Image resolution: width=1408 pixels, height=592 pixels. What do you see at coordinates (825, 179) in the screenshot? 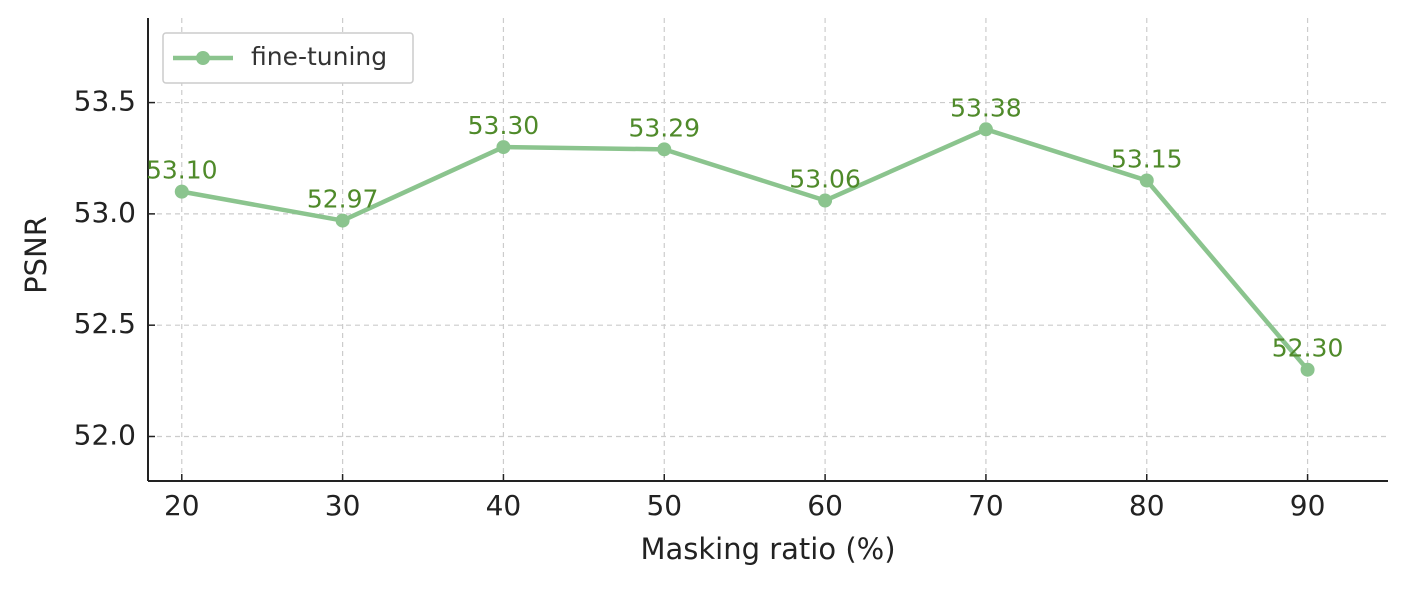
I see `data-label: 53.06` at bounding box center [825, 179].